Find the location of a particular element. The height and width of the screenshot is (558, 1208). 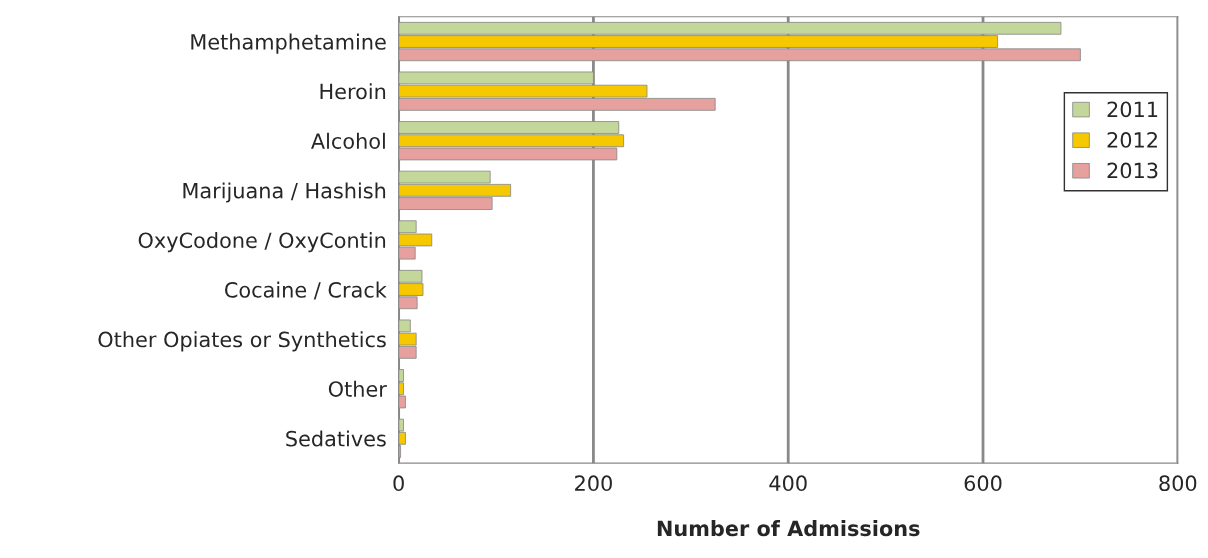

y-tick-label: Methamphetamine is located at coordinates (288, 43).